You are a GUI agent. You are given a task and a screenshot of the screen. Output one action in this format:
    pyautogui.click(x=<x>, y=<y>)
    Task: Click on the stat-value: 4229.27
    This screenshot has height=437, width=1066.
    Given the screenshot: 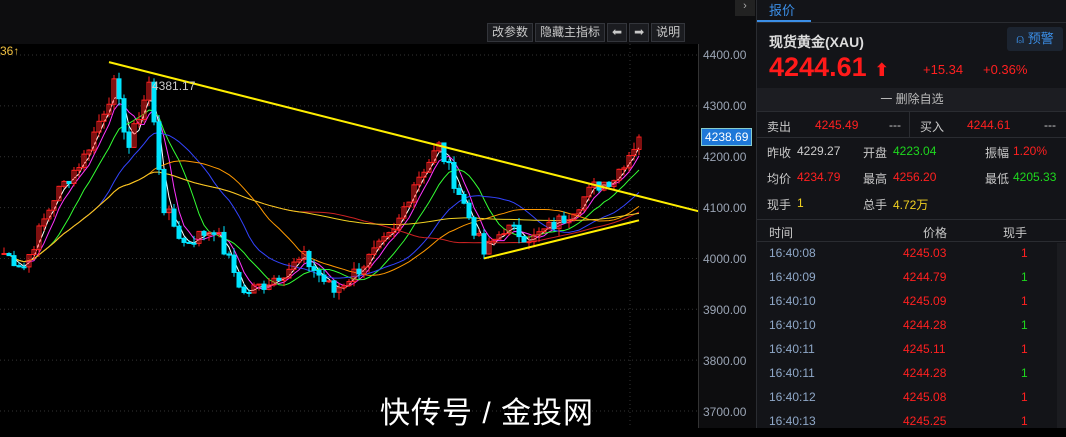 What is the action you would take?
    pyautogui.click(x=819, y=151)
    